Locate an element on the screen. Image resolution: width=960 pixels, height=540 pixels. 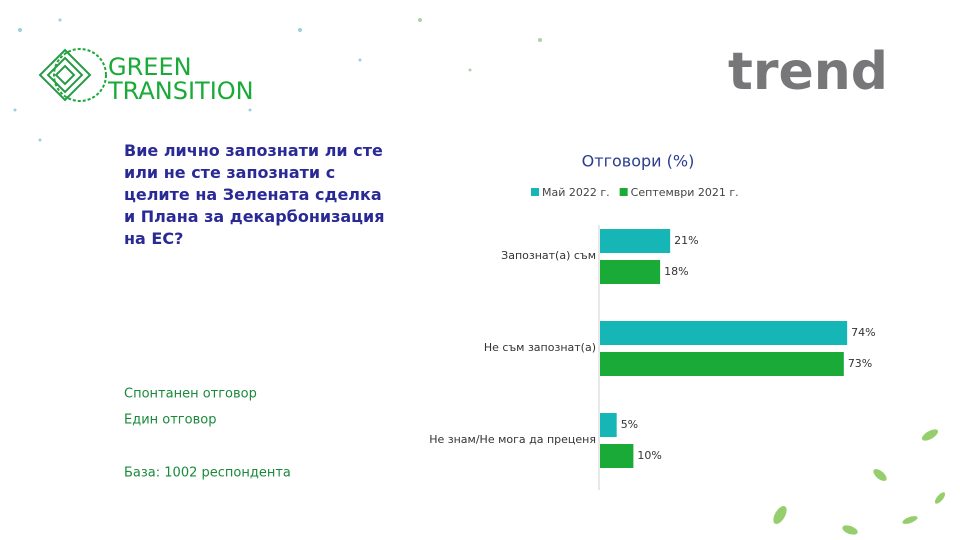
chart-title: Отговори (%) is located at coordinates (638, 161).